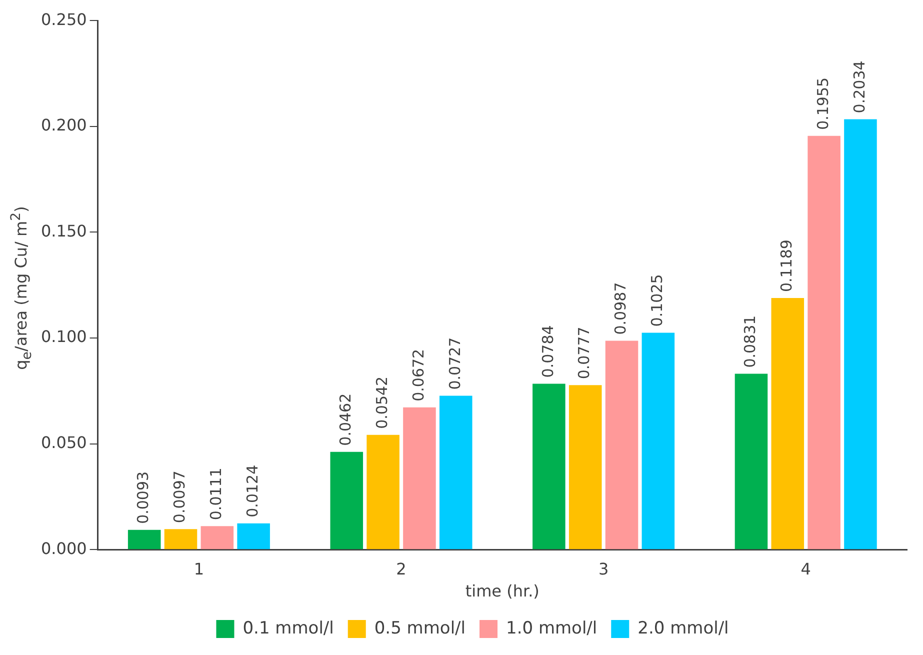 The width and height of the screenshot is (923, 655). What do you see at coordinates (621, 308) in the screenshot?
I see `data-label: 0.0987` at bounding box center [621, 308].